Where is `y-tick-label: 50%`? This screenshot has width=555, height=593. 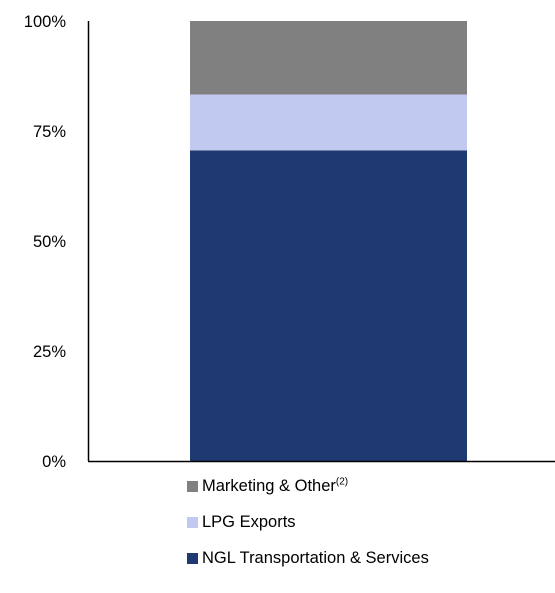 y-tick-label: 50% is located at coordinates (49, 242).